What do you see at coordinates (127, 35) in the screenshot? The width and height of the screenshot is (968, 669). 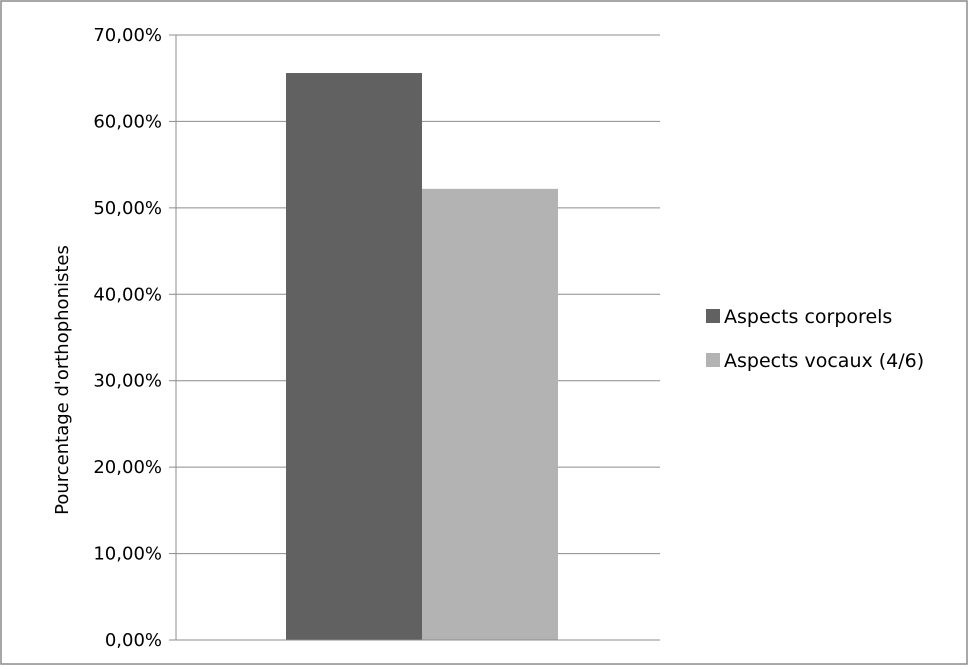 I see `y-tick-label: 70,00%` at bounding box center [127, 35].